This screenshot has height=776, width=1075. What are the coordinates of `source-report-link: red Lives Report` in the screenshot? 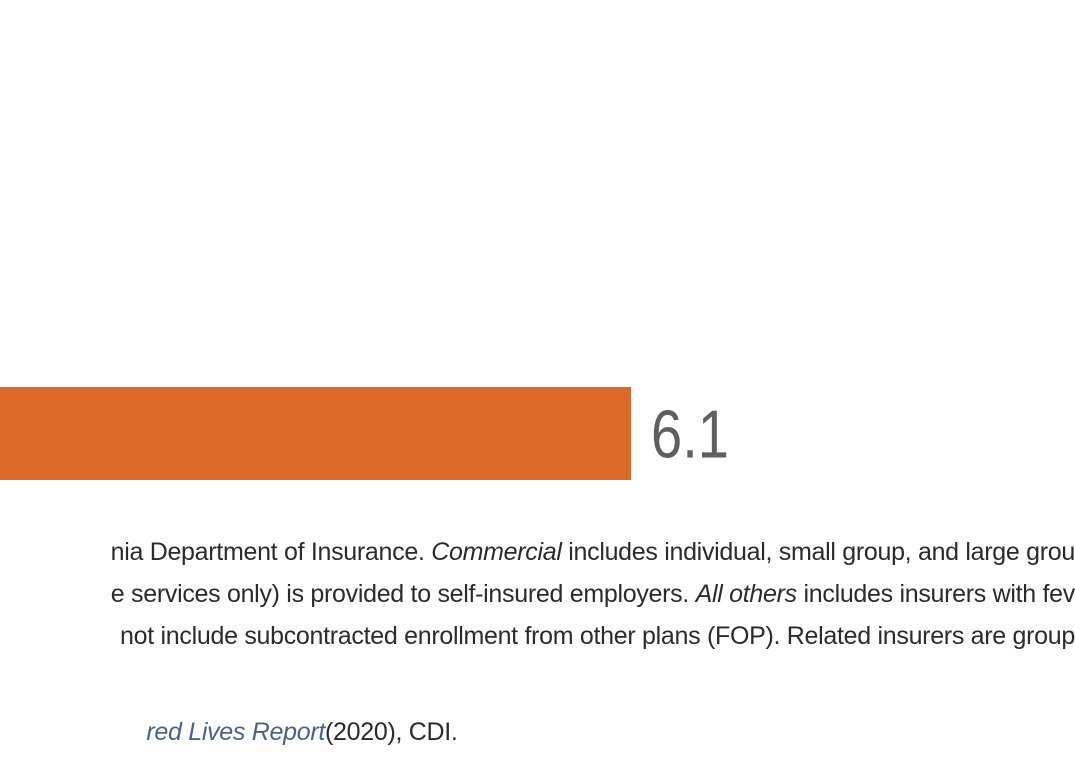 It's located at (235, 732).